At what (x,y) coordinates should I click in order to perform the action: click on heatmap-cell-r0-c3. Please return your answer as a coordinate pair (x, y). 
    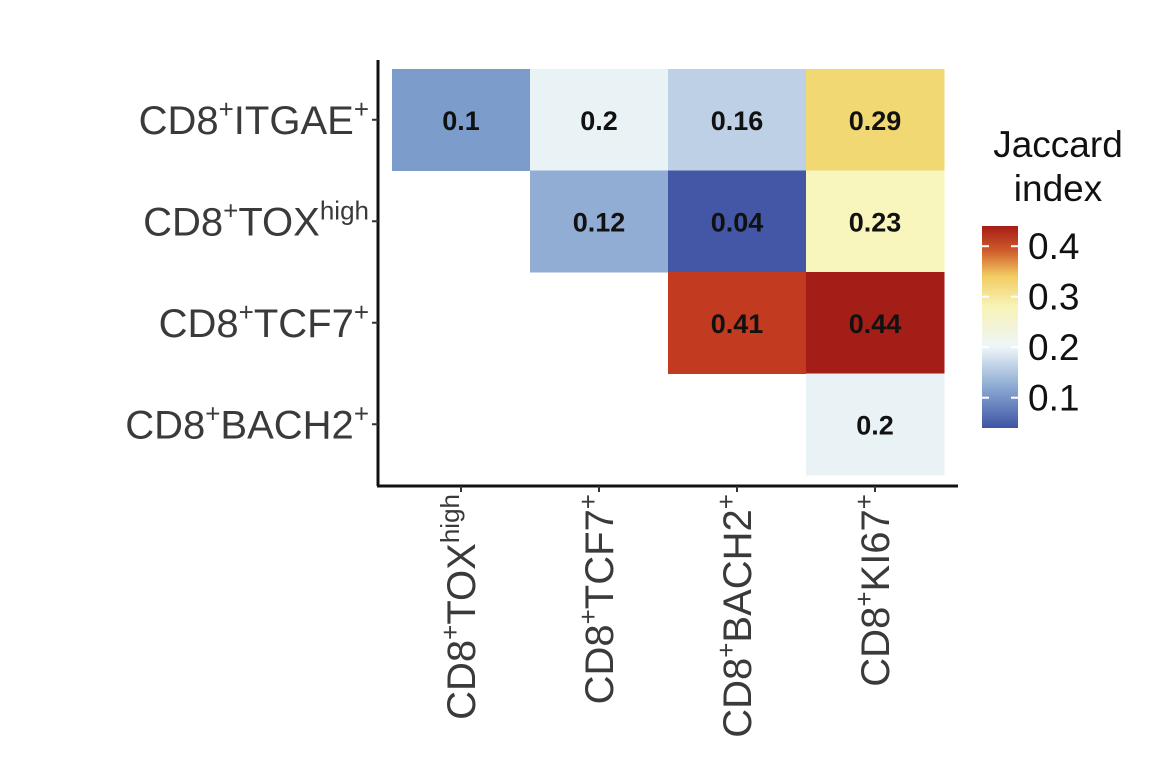
    Looking at the image, I should click on (875, 120).